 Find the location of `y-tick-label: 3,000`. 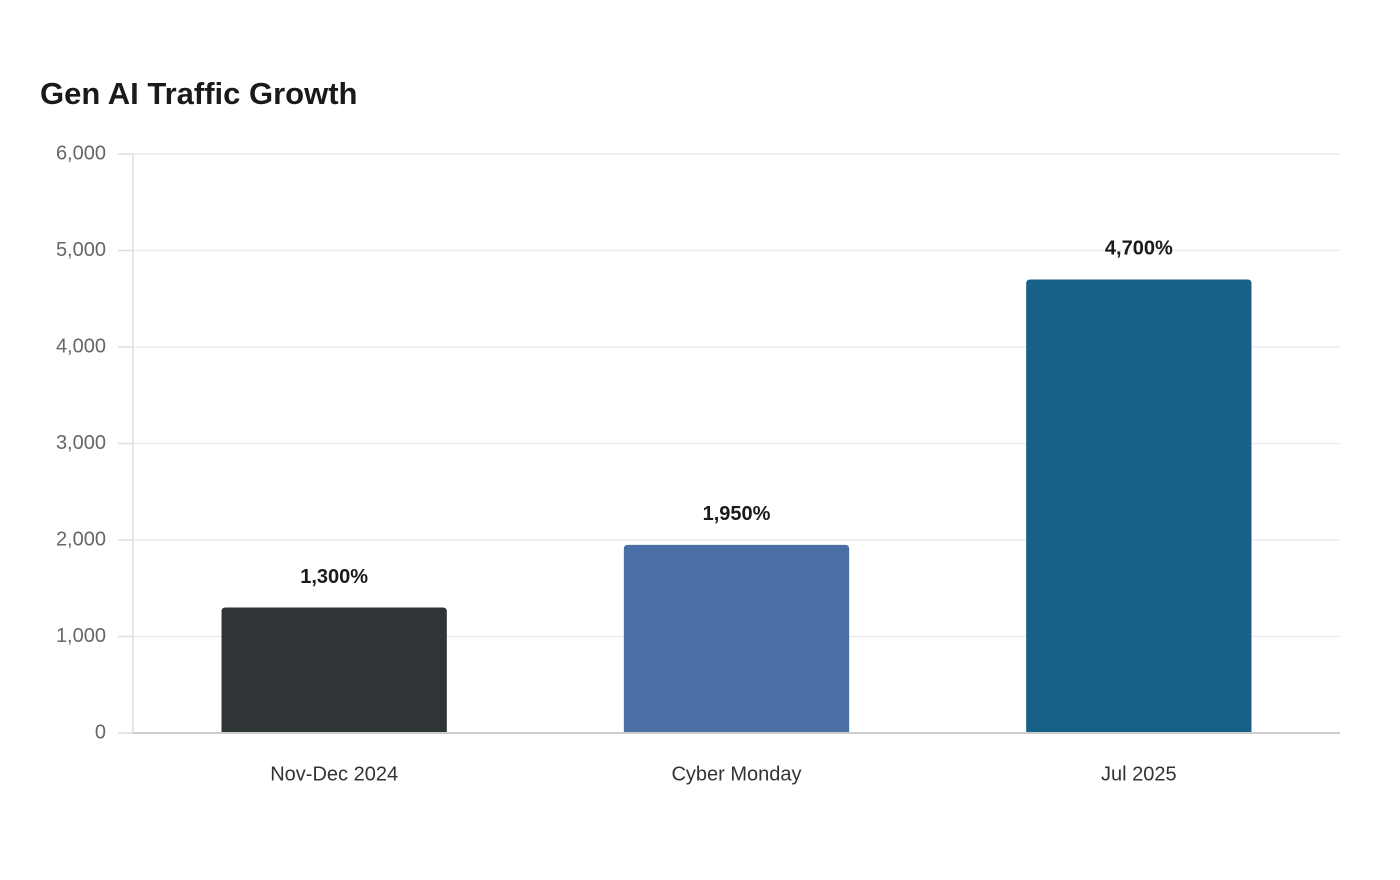

y-tick-label: 3,000 is located at coordinates (81, 443).